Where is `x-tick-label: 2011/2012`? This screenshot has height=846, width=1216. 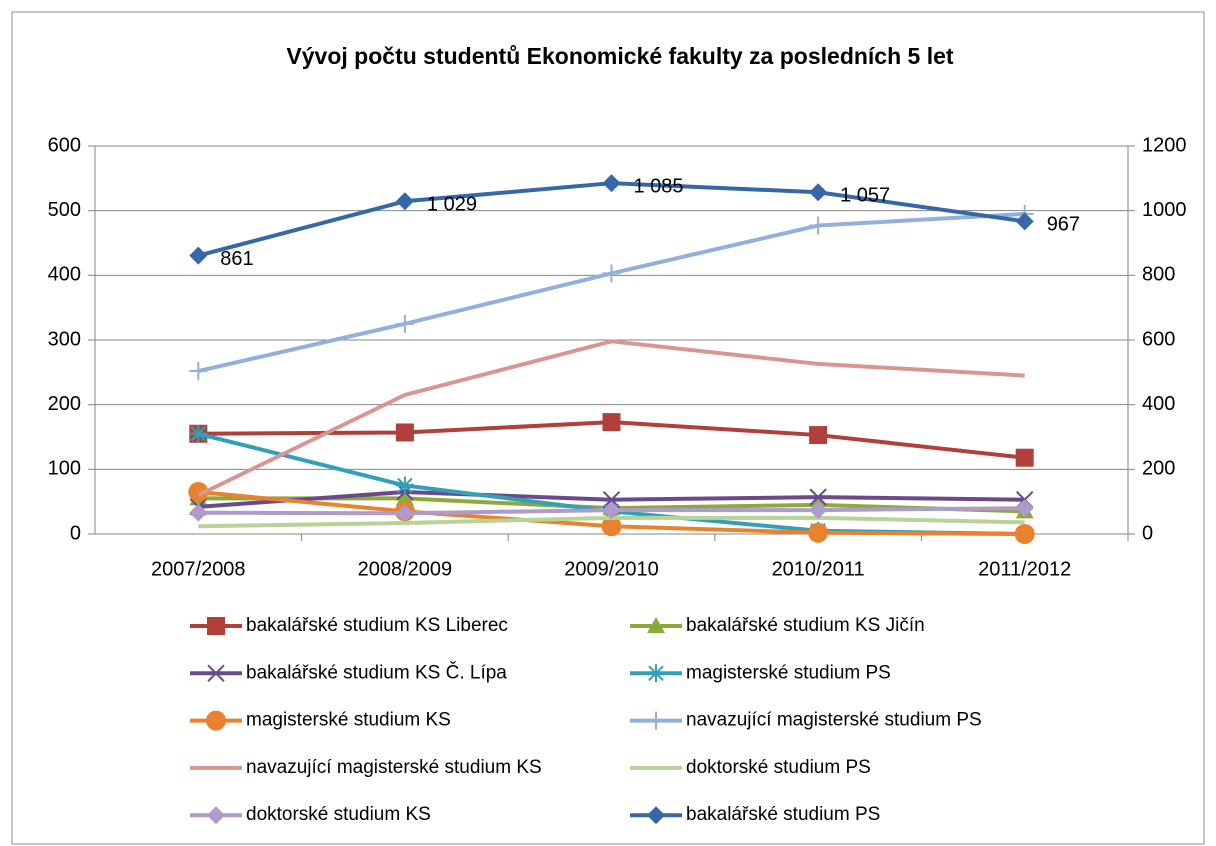
x-tick-label: 2011/2012 is located at coordinates (1024, 569).